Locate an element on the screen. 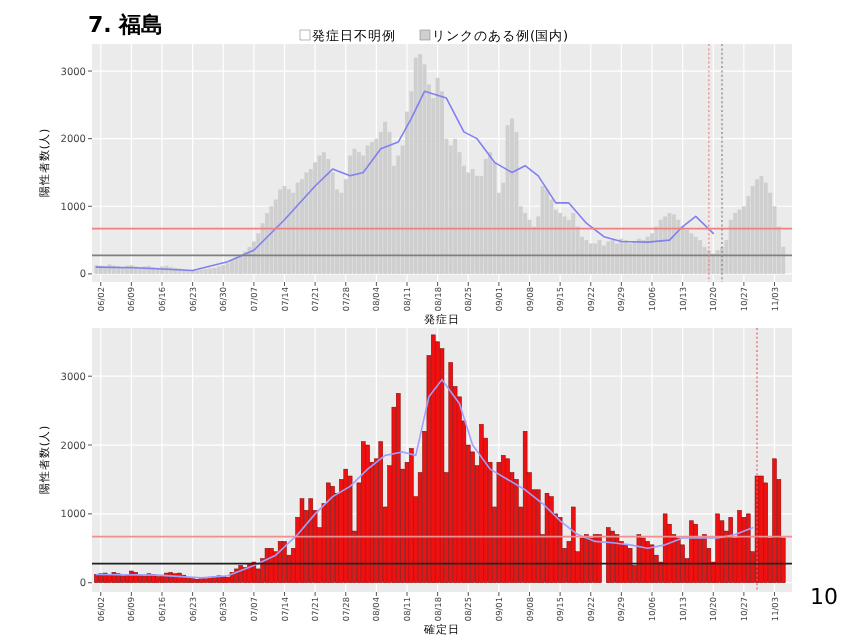  chart-title: 7. 福島 is located at coordinates (126, 25).